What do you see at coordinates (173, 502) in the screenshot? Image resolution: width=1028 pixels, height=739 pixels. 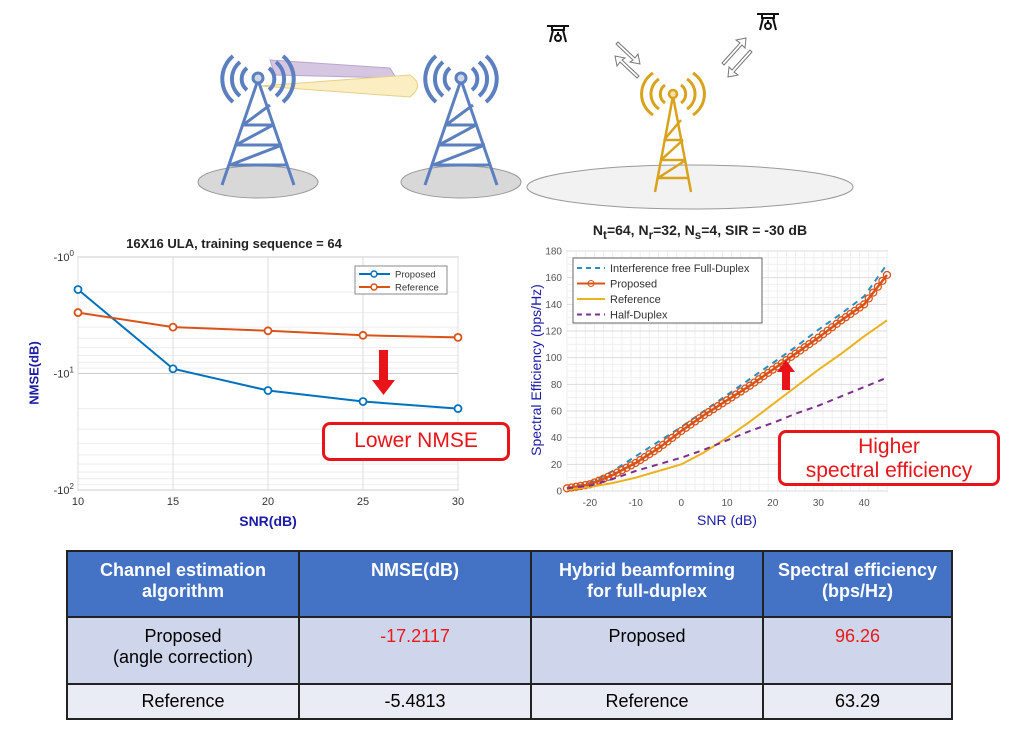 I see `x-tick-label: 15` at bounding box center [173, 502].